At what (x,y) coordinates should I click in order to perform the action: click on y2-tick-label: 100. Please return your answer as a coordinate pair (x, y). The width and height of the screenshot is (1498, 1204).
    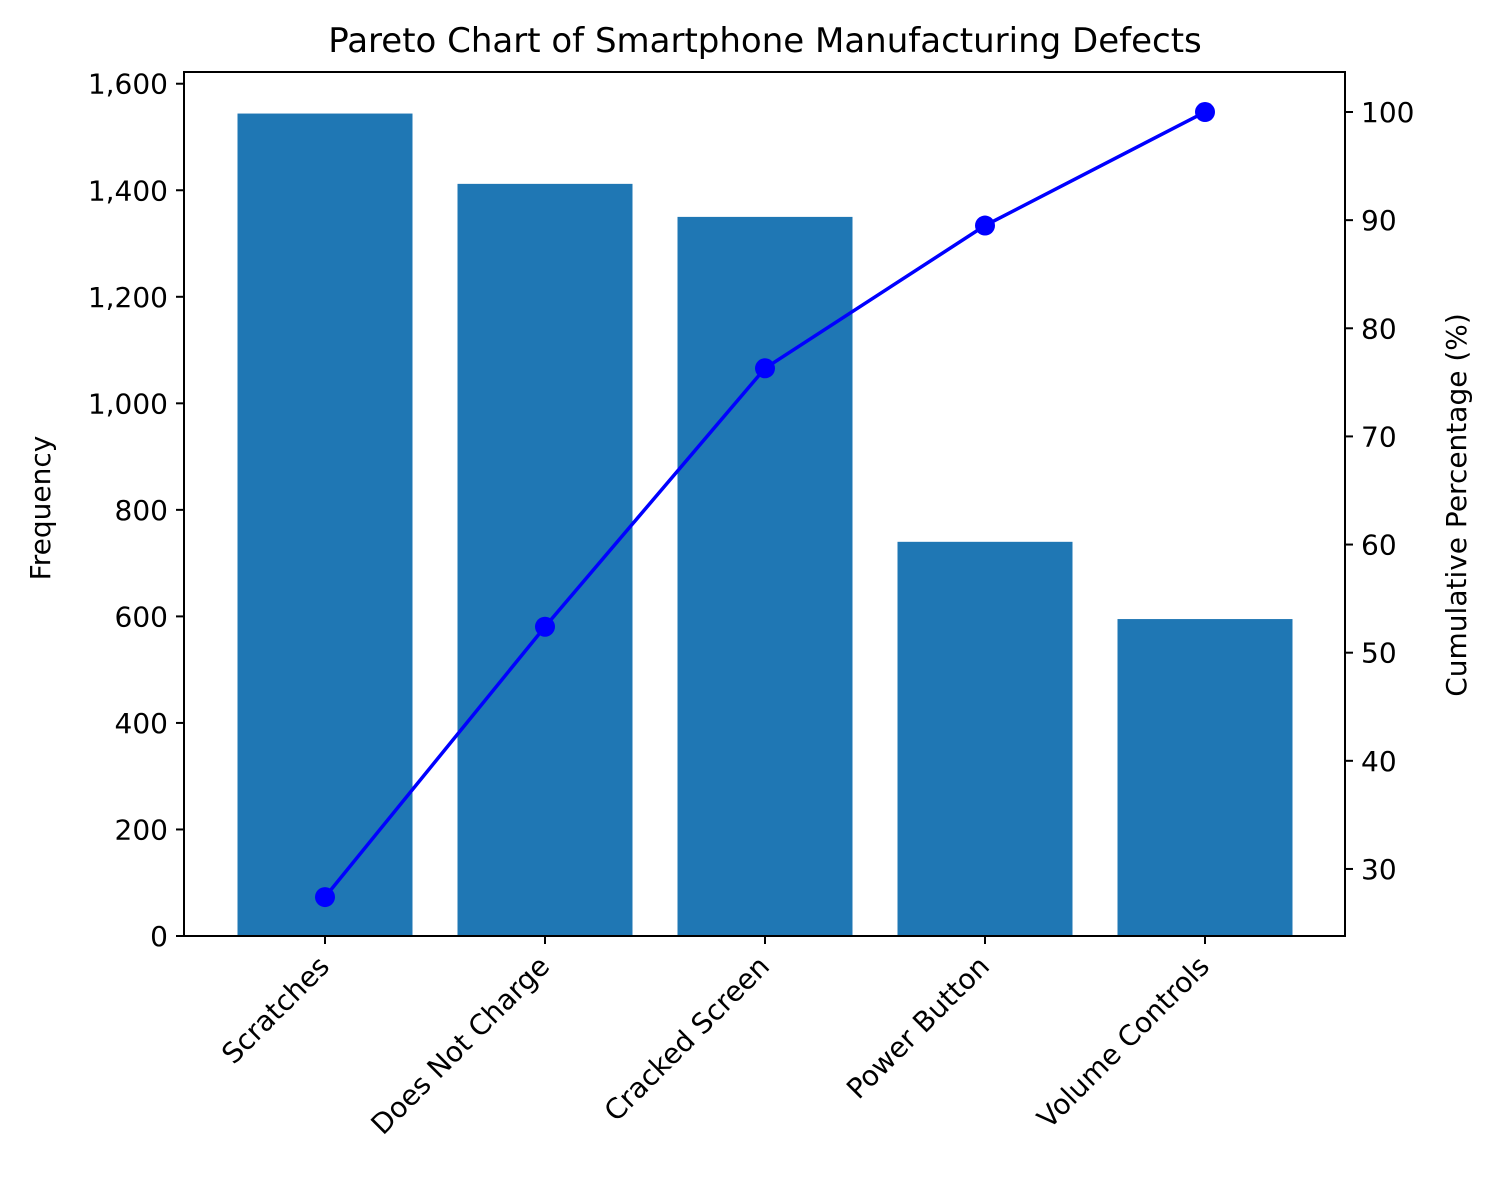
    Looking at the image, I should click on (1387, 112).